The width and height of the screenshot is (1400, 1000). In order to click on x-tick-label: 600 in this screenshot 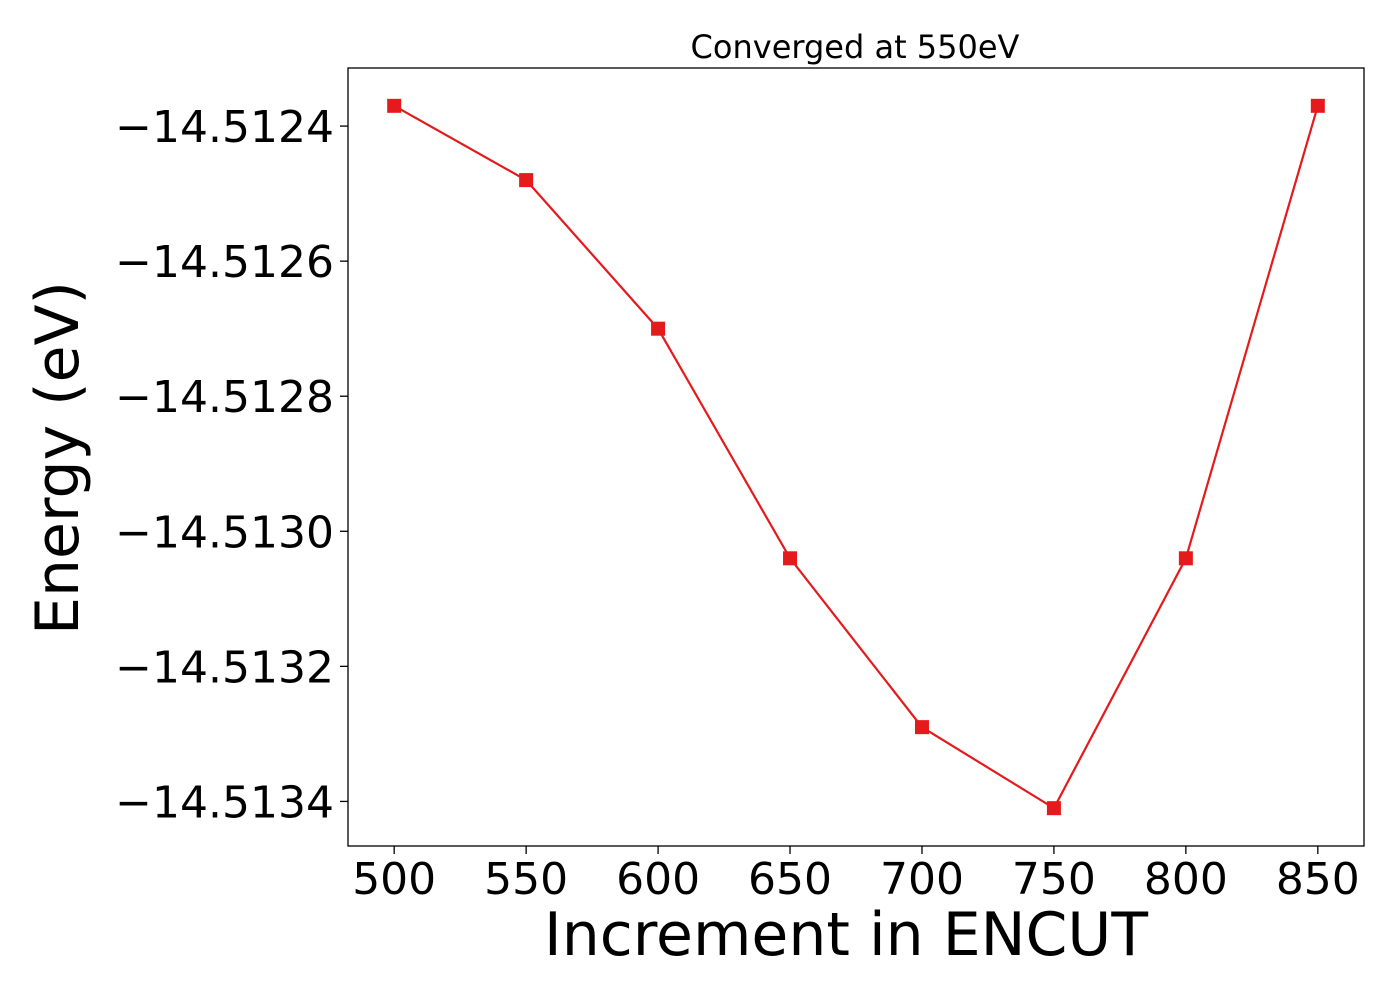, I will do `click(658, 879)`.